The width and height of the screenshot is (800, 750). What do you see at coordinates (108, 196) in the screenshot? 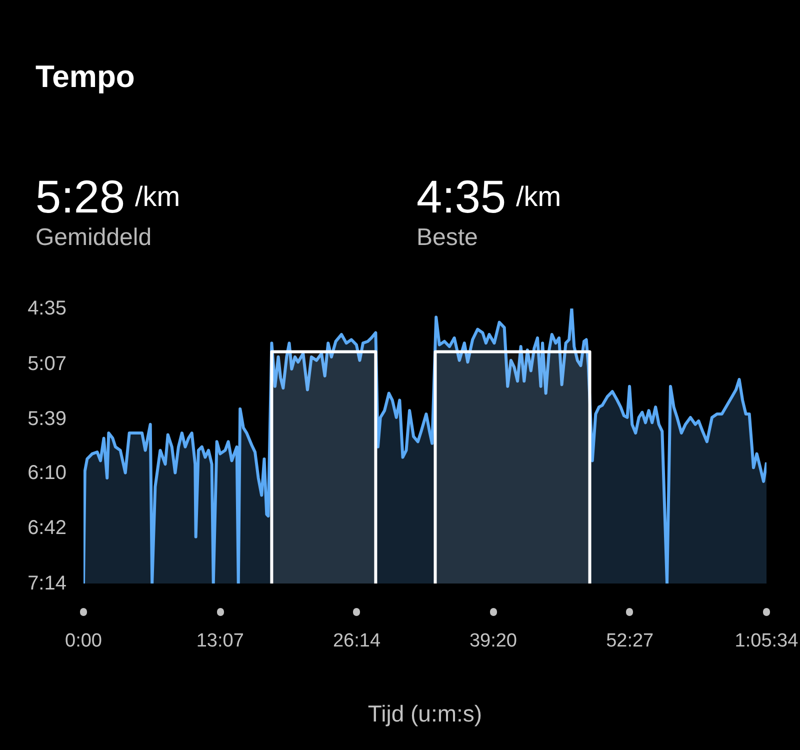
I see `text: 5:28 /km` at bounding box center [108, 196].